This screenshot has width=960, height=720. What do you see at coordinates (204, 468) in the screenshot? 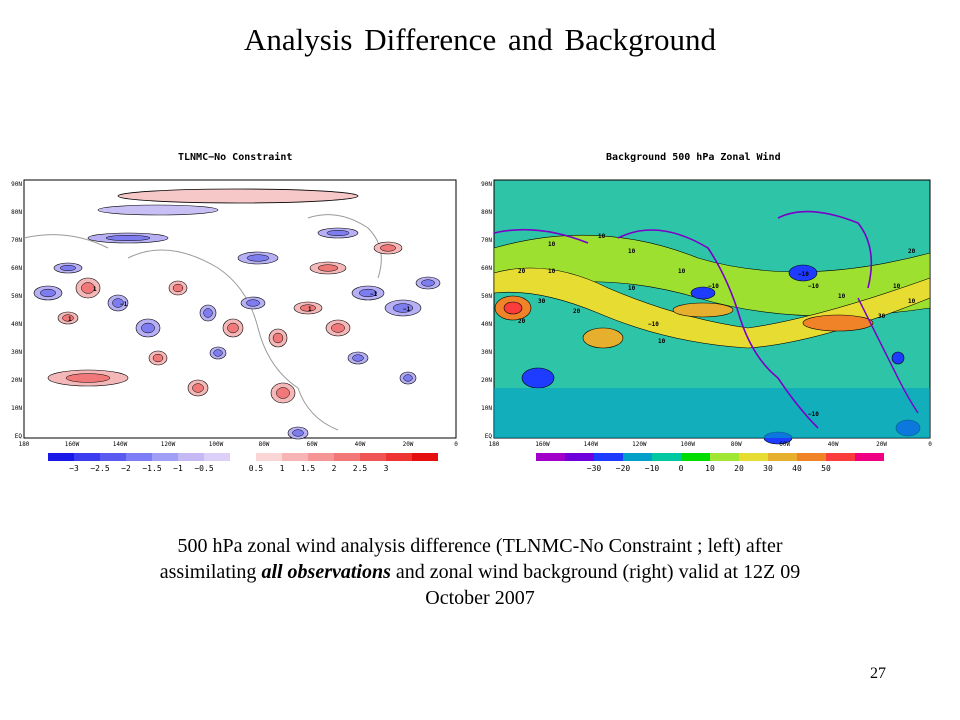
I see `colorbar-label: −0.5` at bounding box center [204, 468].